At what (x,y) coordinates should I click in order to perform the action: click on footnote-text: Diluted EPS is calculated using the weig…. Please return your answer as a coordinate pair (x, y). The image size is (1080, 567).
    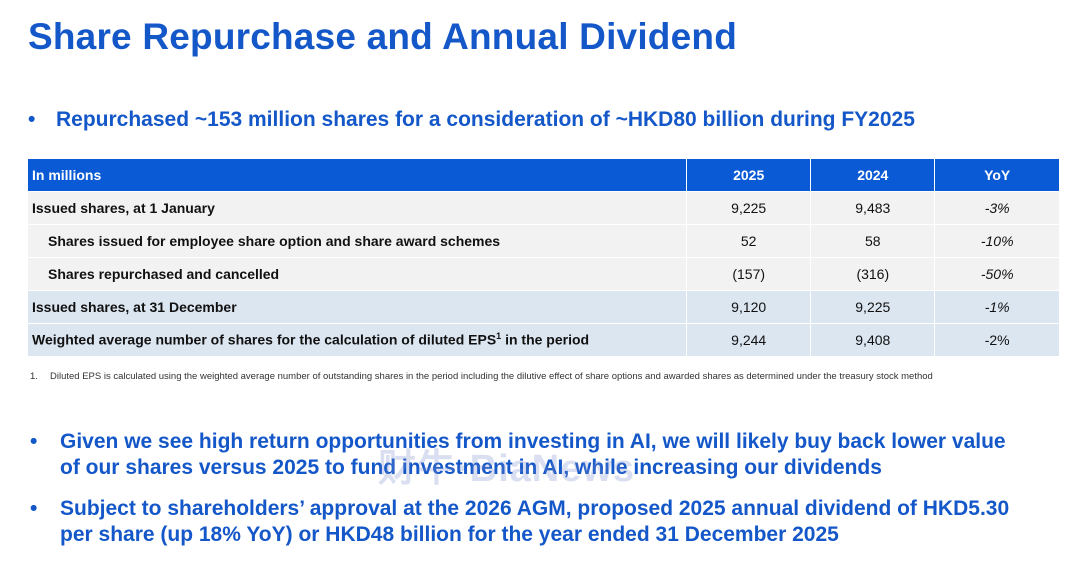
    Looking at the image, I should click on (491, 376).